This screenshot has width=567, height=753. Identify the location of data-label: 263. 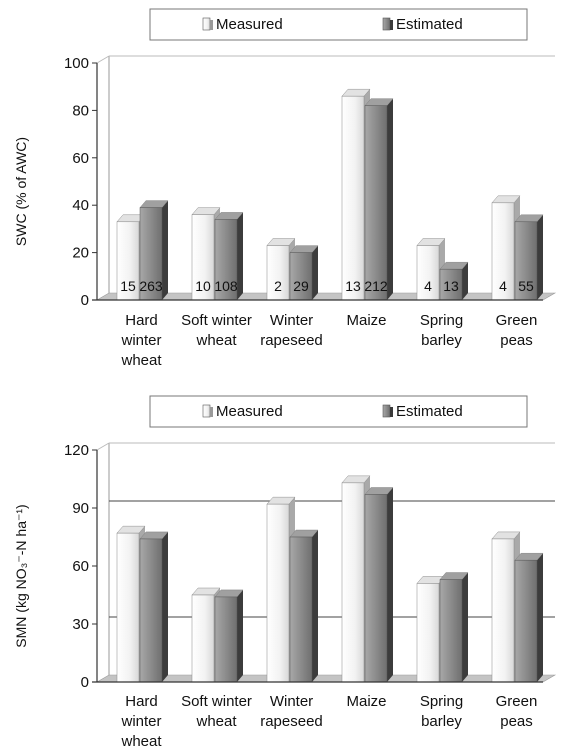
(151, 286).